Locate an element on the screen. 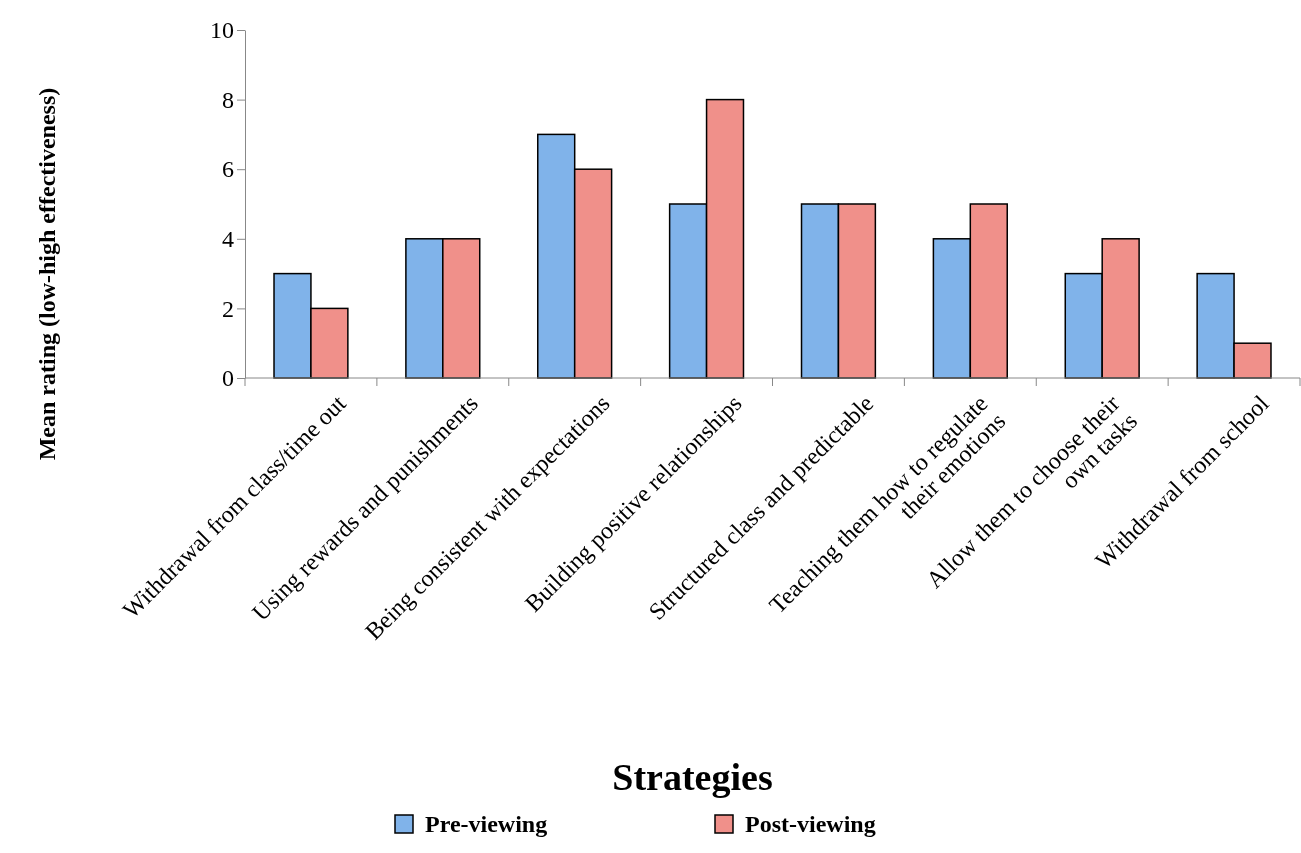 The width and height of the screenshot is (1301, 853). legend-label: Pre-viewing is located at coordinates (486, 824).